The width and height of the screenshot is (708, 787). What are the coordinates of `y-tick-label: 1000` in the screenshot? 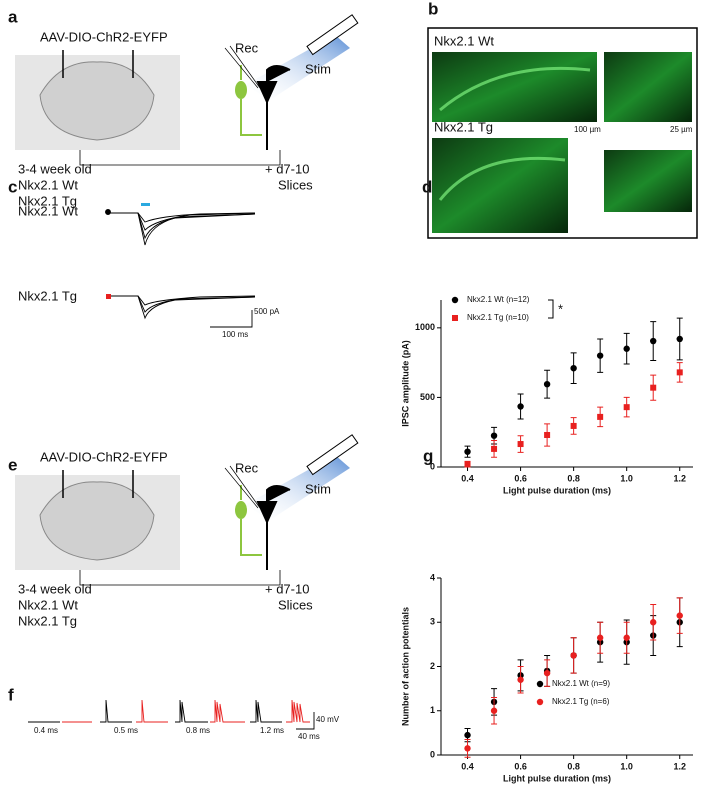 It's located at (425, 327).